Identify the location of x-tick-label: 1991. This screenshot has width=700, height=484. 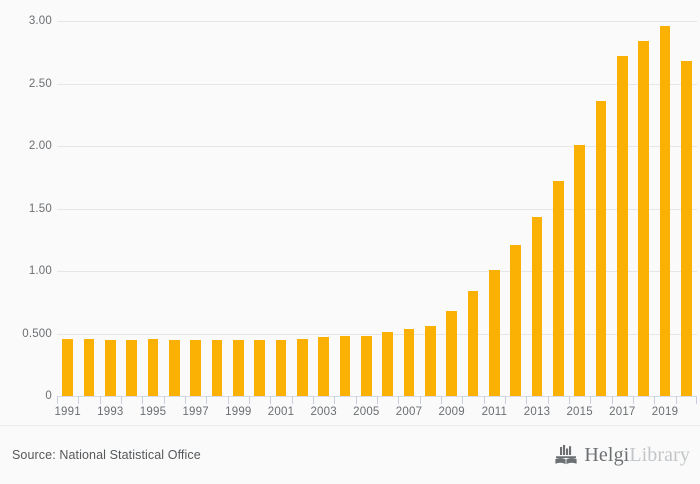
(67, 412).